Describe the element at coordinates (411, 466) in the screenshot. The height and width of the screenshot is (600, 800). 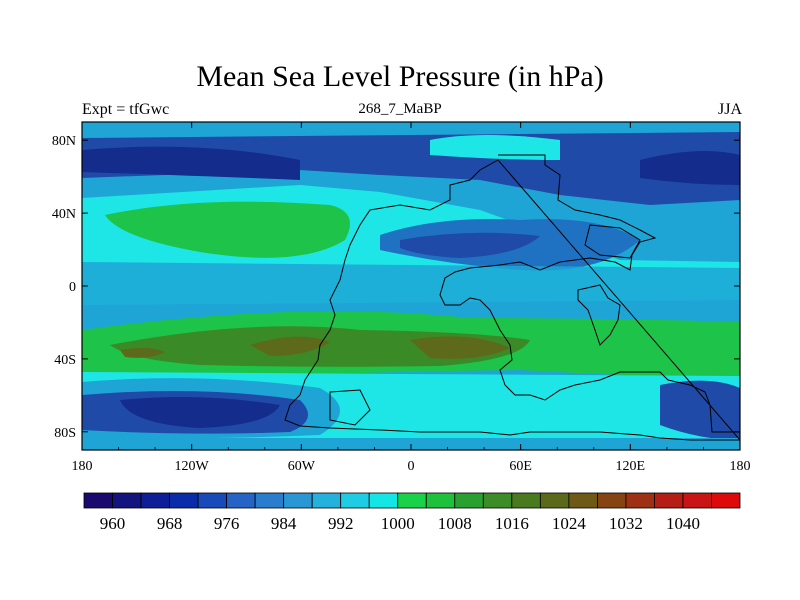
I see `x-tick-label: 0` at that location.